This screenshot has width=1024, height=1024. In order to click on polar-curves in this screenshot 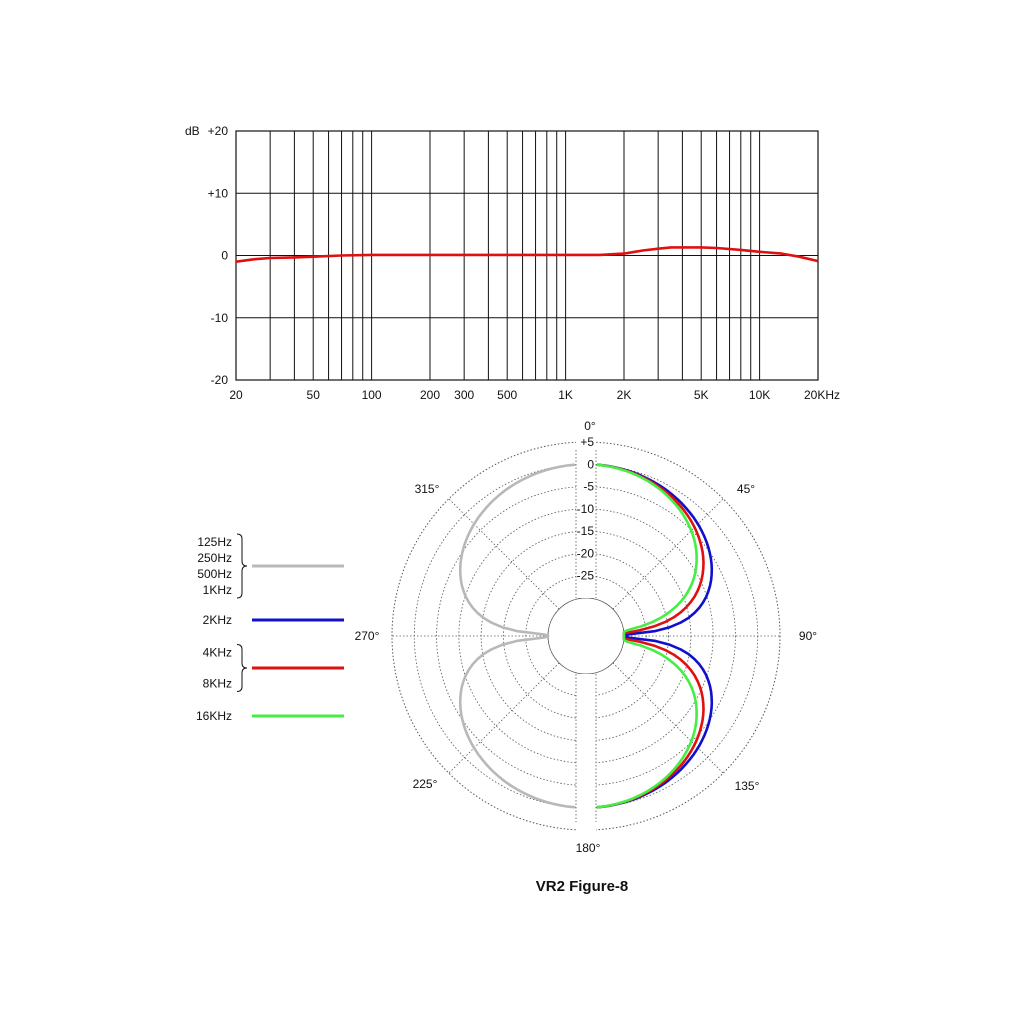, I will do `click(586, 636)`.